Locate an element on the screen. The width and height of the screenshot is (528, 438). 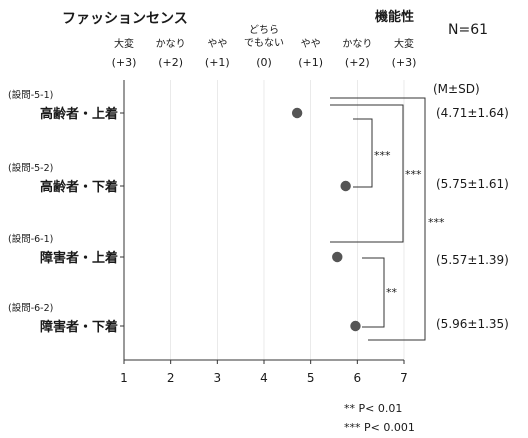
stats-label-0: (4.71±1.64) is located at coordinates (472, 113).